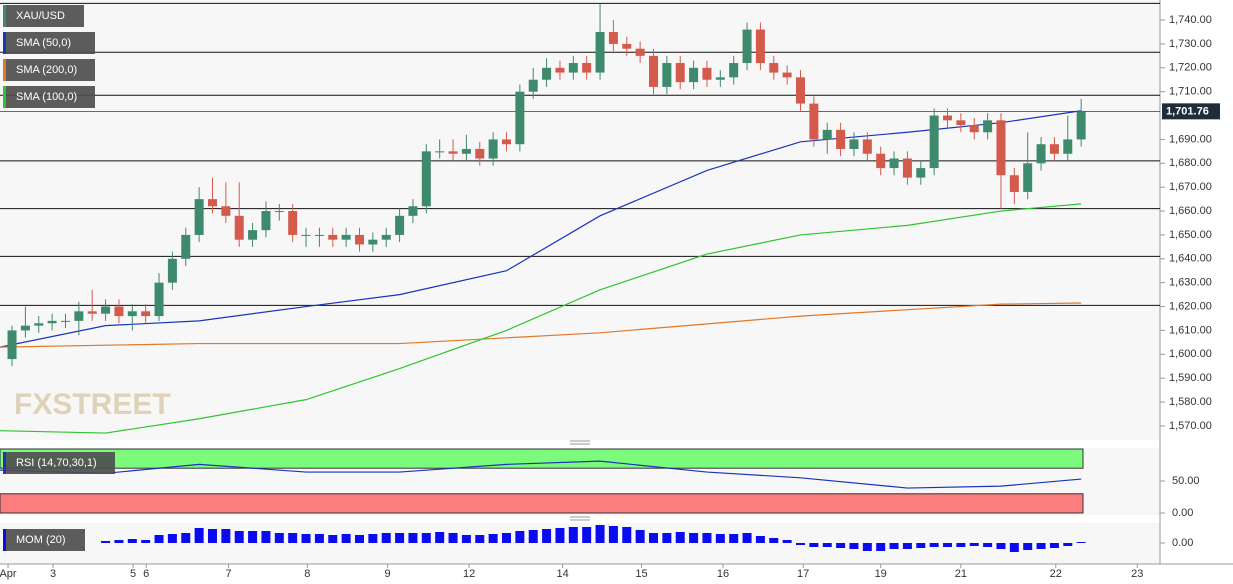  Describe the element at coordinates (8, 574) in the screenshot. I see `x-tick-label: Apr` at that location.